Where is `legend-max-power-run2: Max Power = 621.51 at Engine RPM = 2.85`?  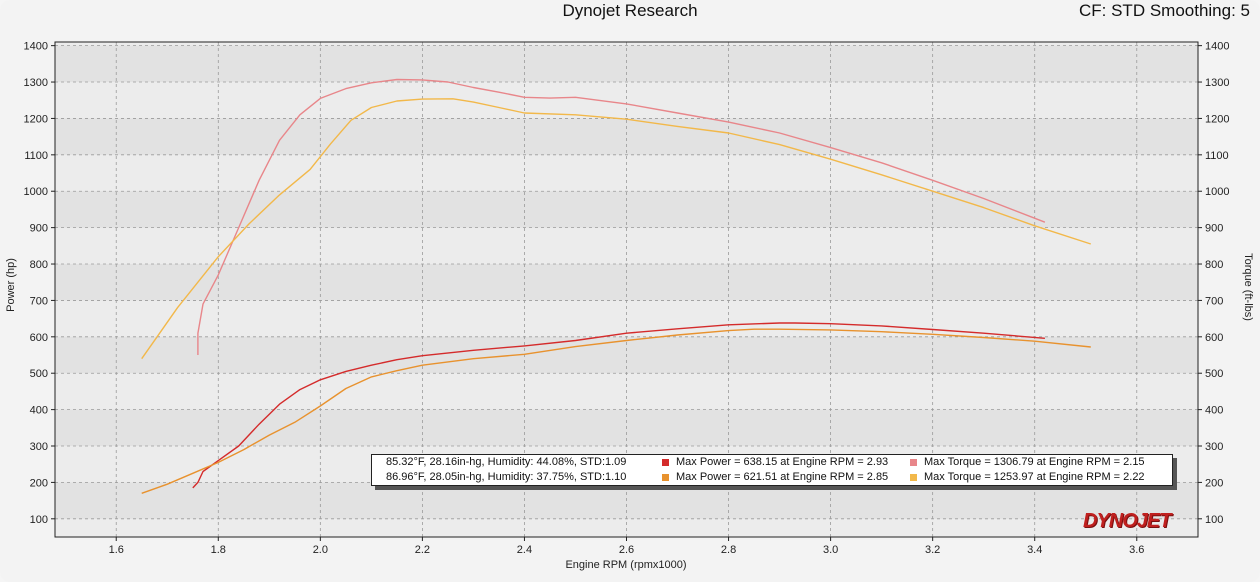 legend-max-power-run2: Max Power = 621.51 at Engine RPM = 2.85 is located at coordinates (775, 477).